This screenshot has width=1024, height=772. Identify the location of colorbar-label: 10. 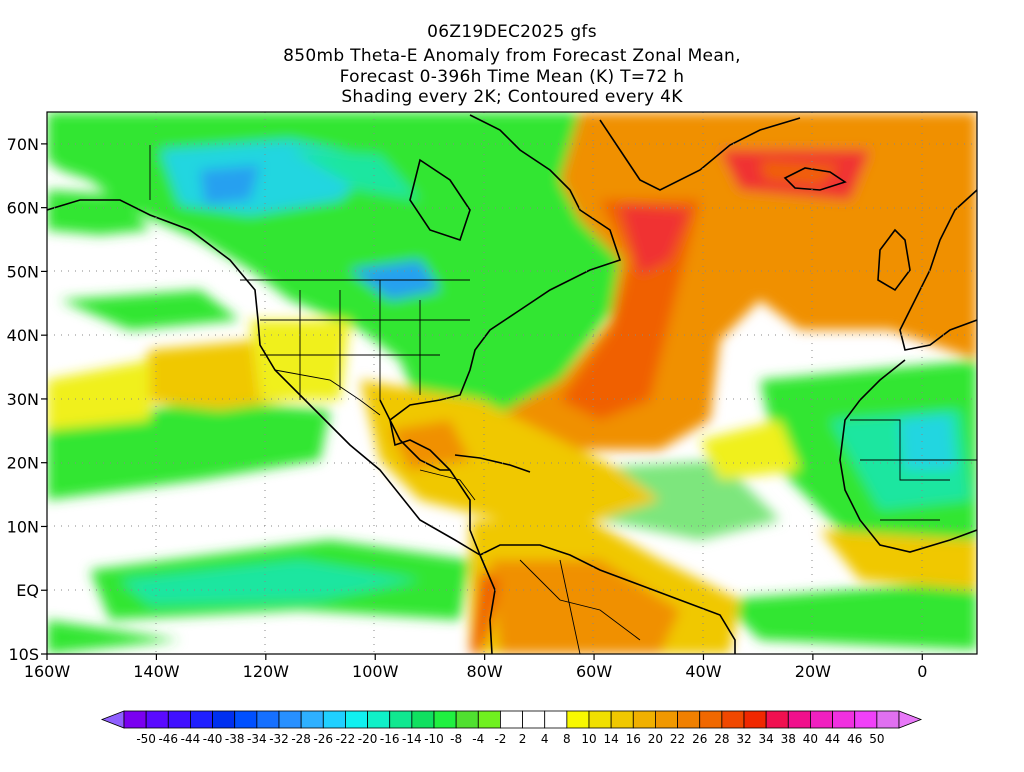
(588, 739).